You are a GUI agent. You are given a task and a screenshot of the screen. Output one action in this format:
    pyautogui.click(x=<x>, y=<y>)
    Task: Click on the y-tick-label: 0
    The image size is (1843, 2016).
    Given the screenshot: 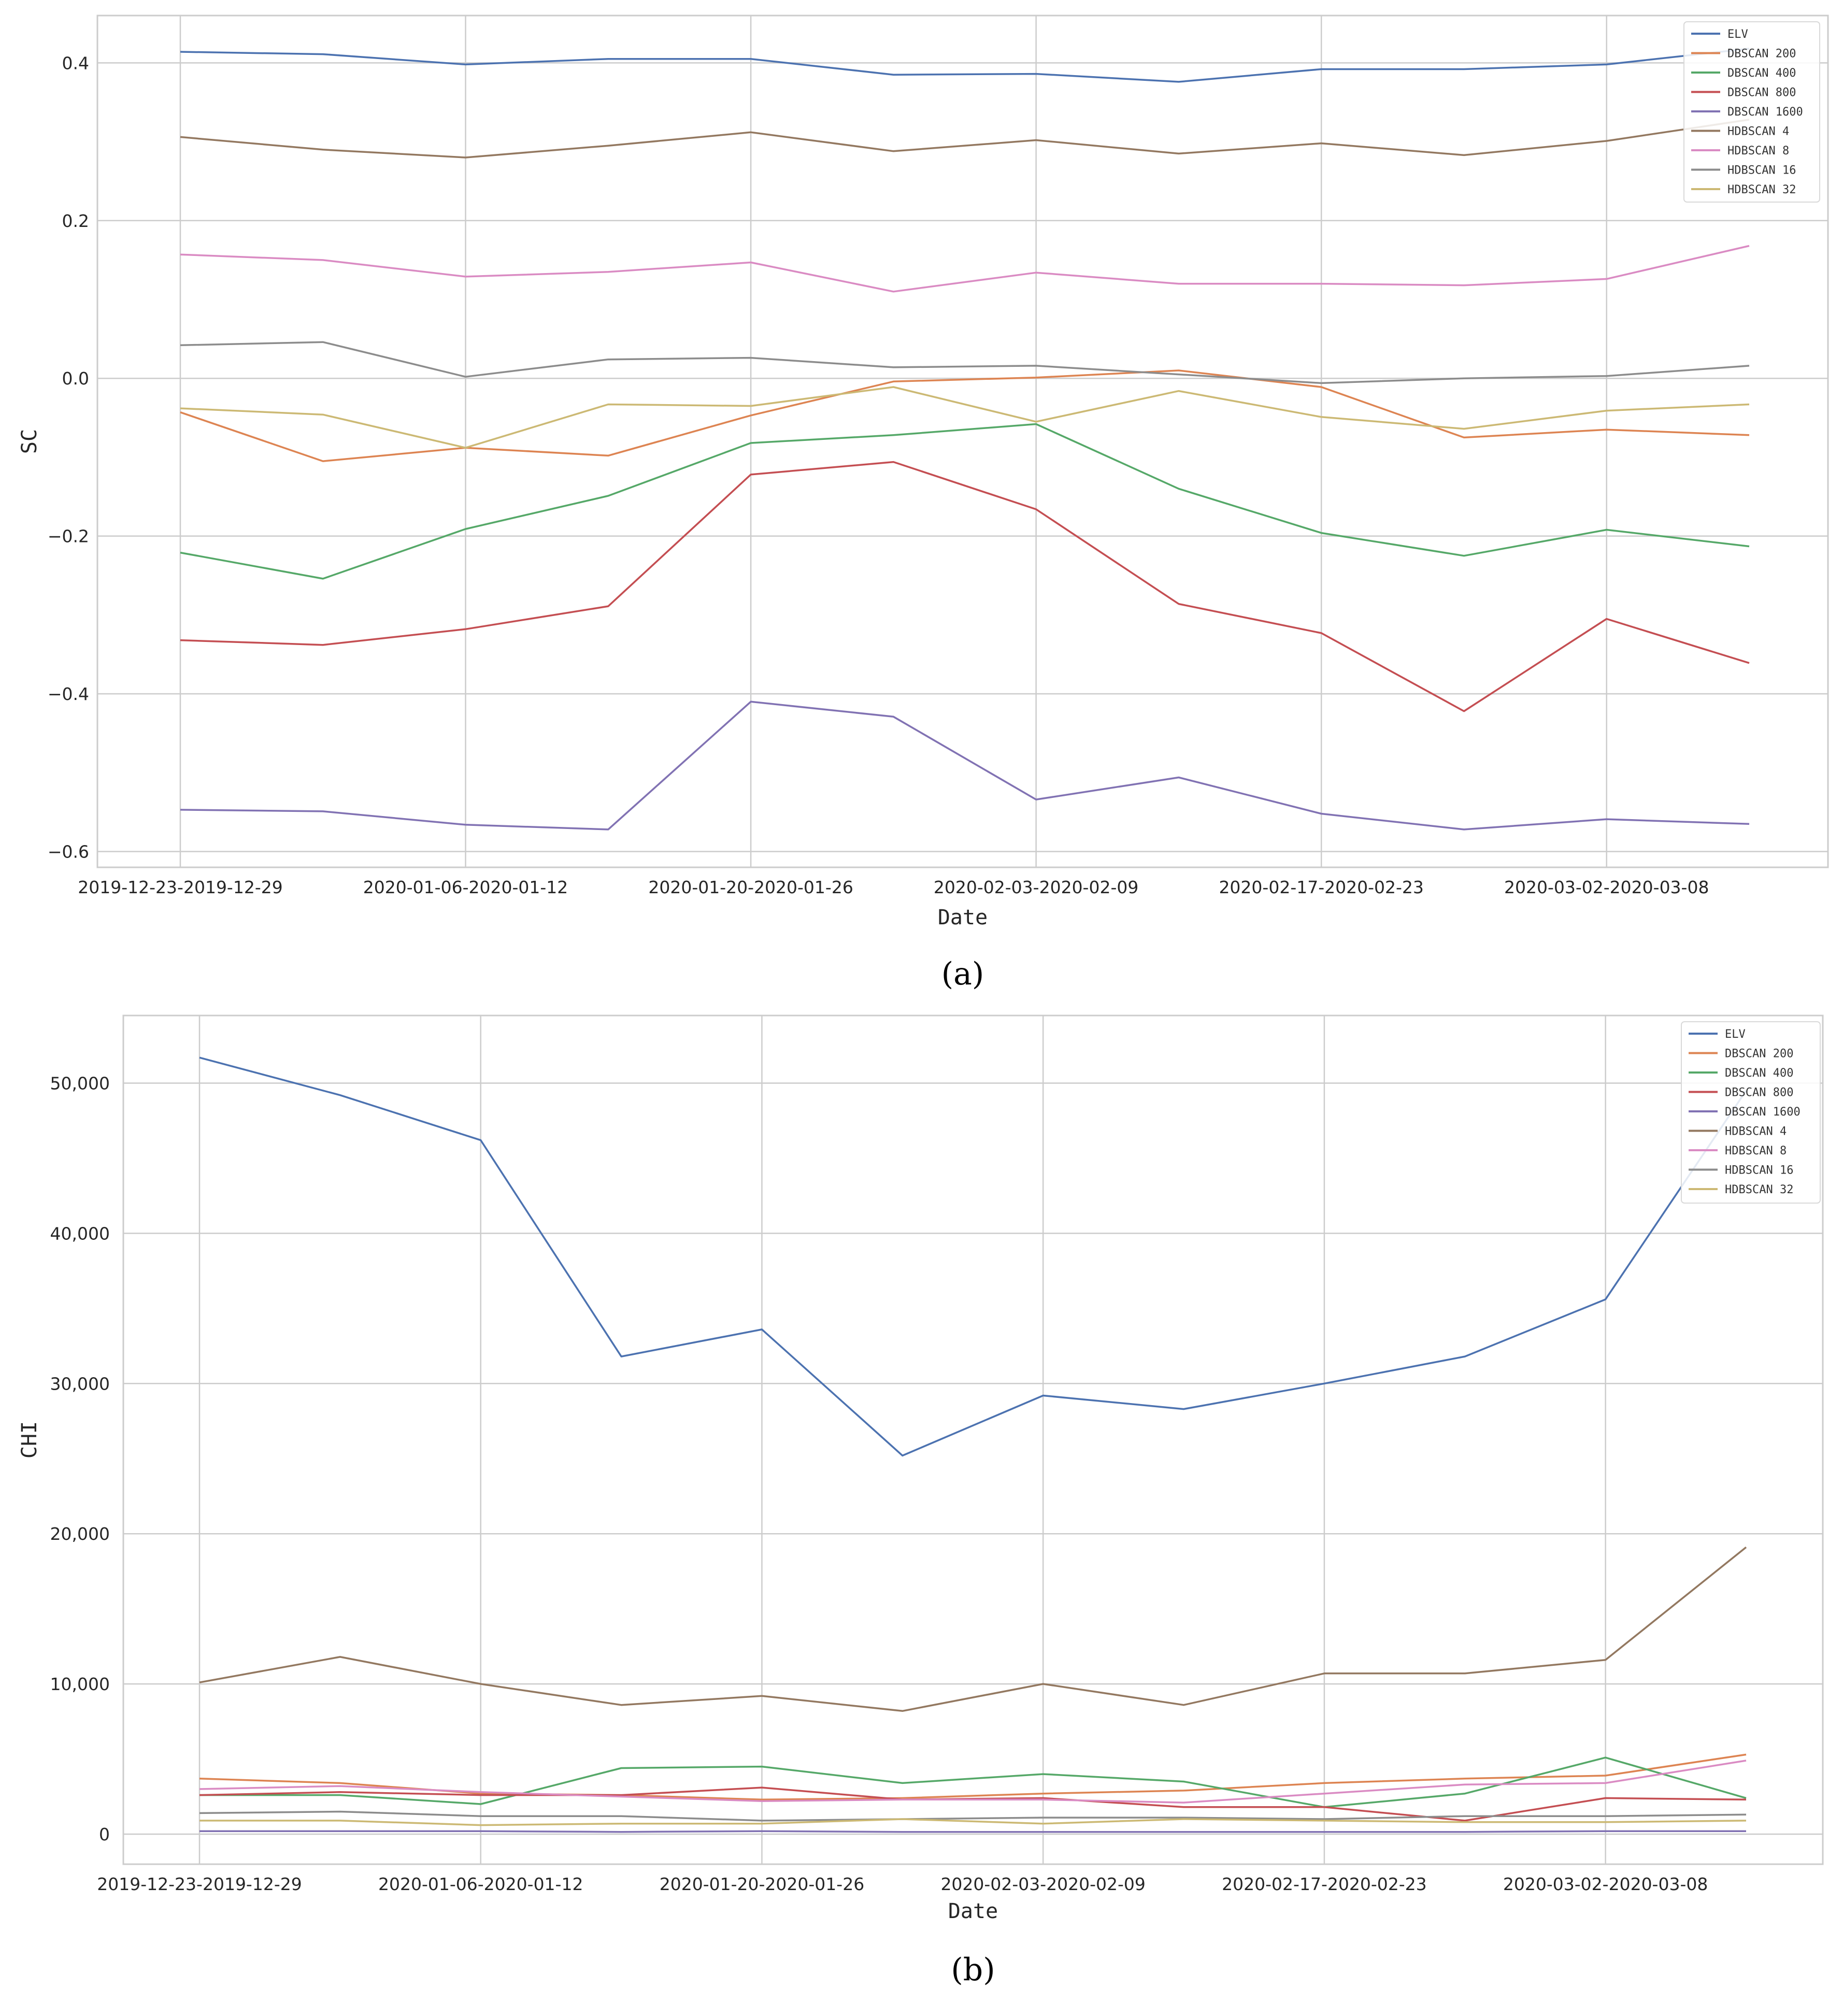 What is the action you would take?
    pyautogui.click(x=105, y=1834)
    